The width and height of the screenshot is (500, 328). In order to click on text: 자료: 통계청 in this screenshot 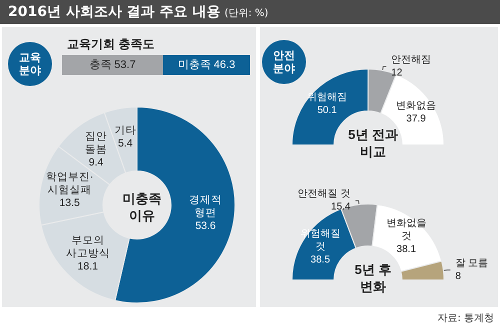, I will do `click(465, 318)`.